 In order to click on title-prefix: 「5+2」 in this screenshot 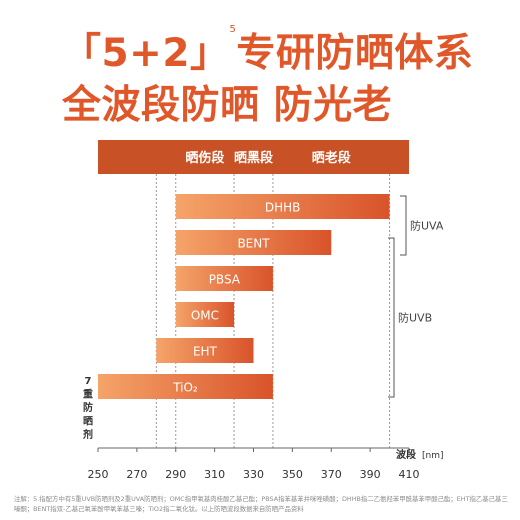, I will do `click(146, 53)`.